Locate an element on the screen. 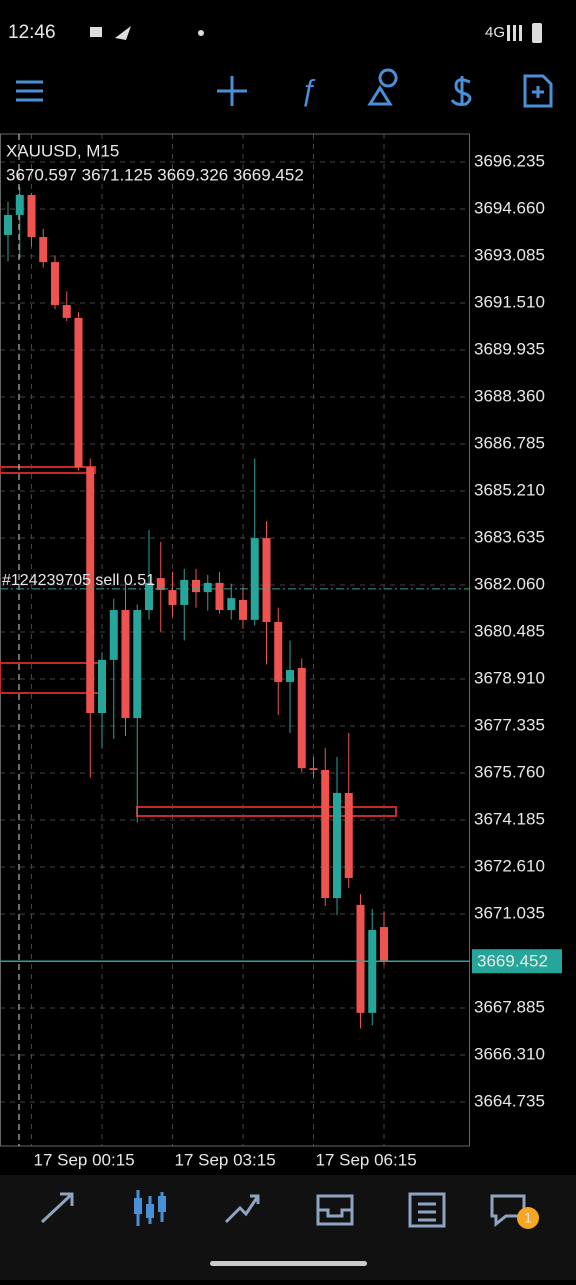  chart-title: XAUUSD, M15 is located at coordinates (62, 150).